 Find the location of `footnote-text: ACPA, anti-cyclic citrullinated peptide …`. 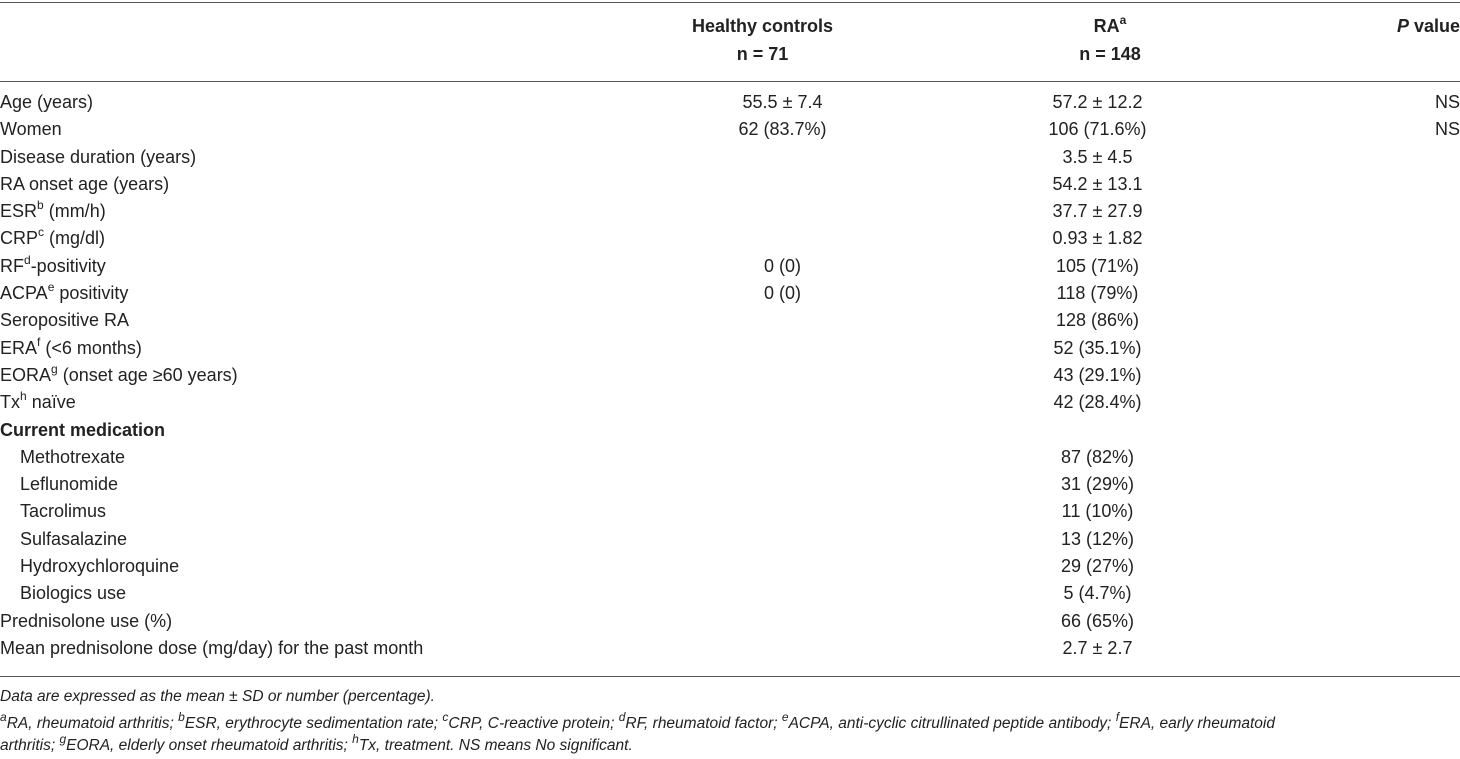

footnote-text: ACPA, anti-cyclic citrullinated peptide … is located at coordinates (952, 723).